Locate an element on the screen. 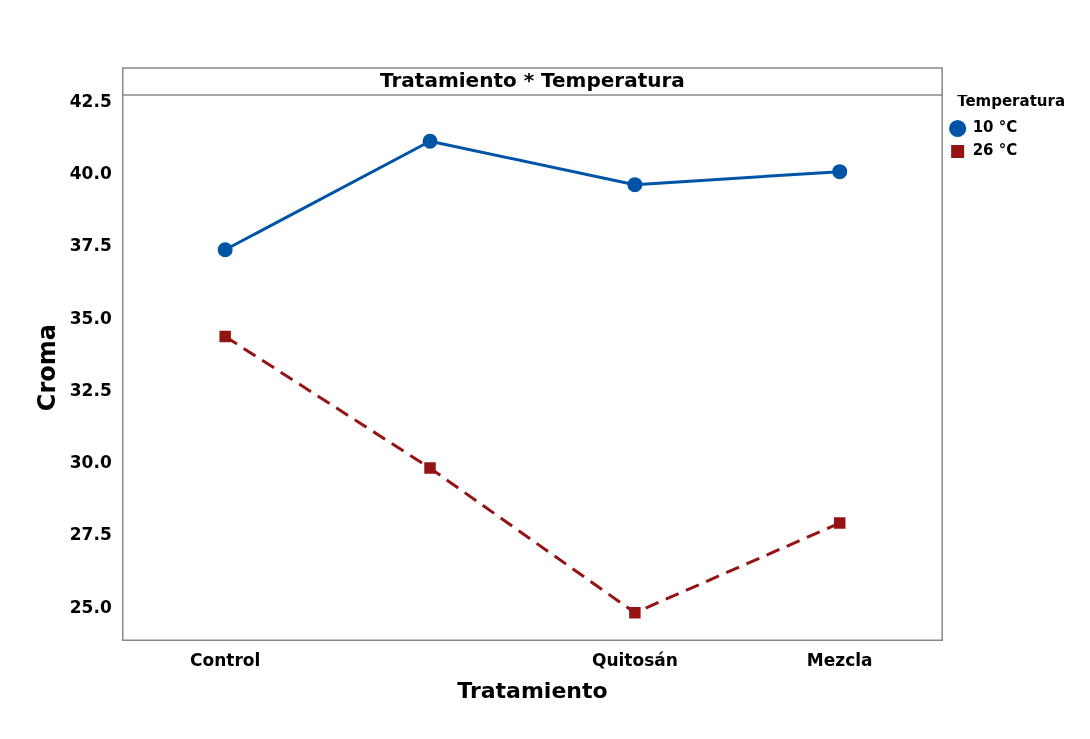 Image resolution: width=1090 pixels, height=739 pixels. y-tick-label: 35.0 is located at coordinates (90, 317).